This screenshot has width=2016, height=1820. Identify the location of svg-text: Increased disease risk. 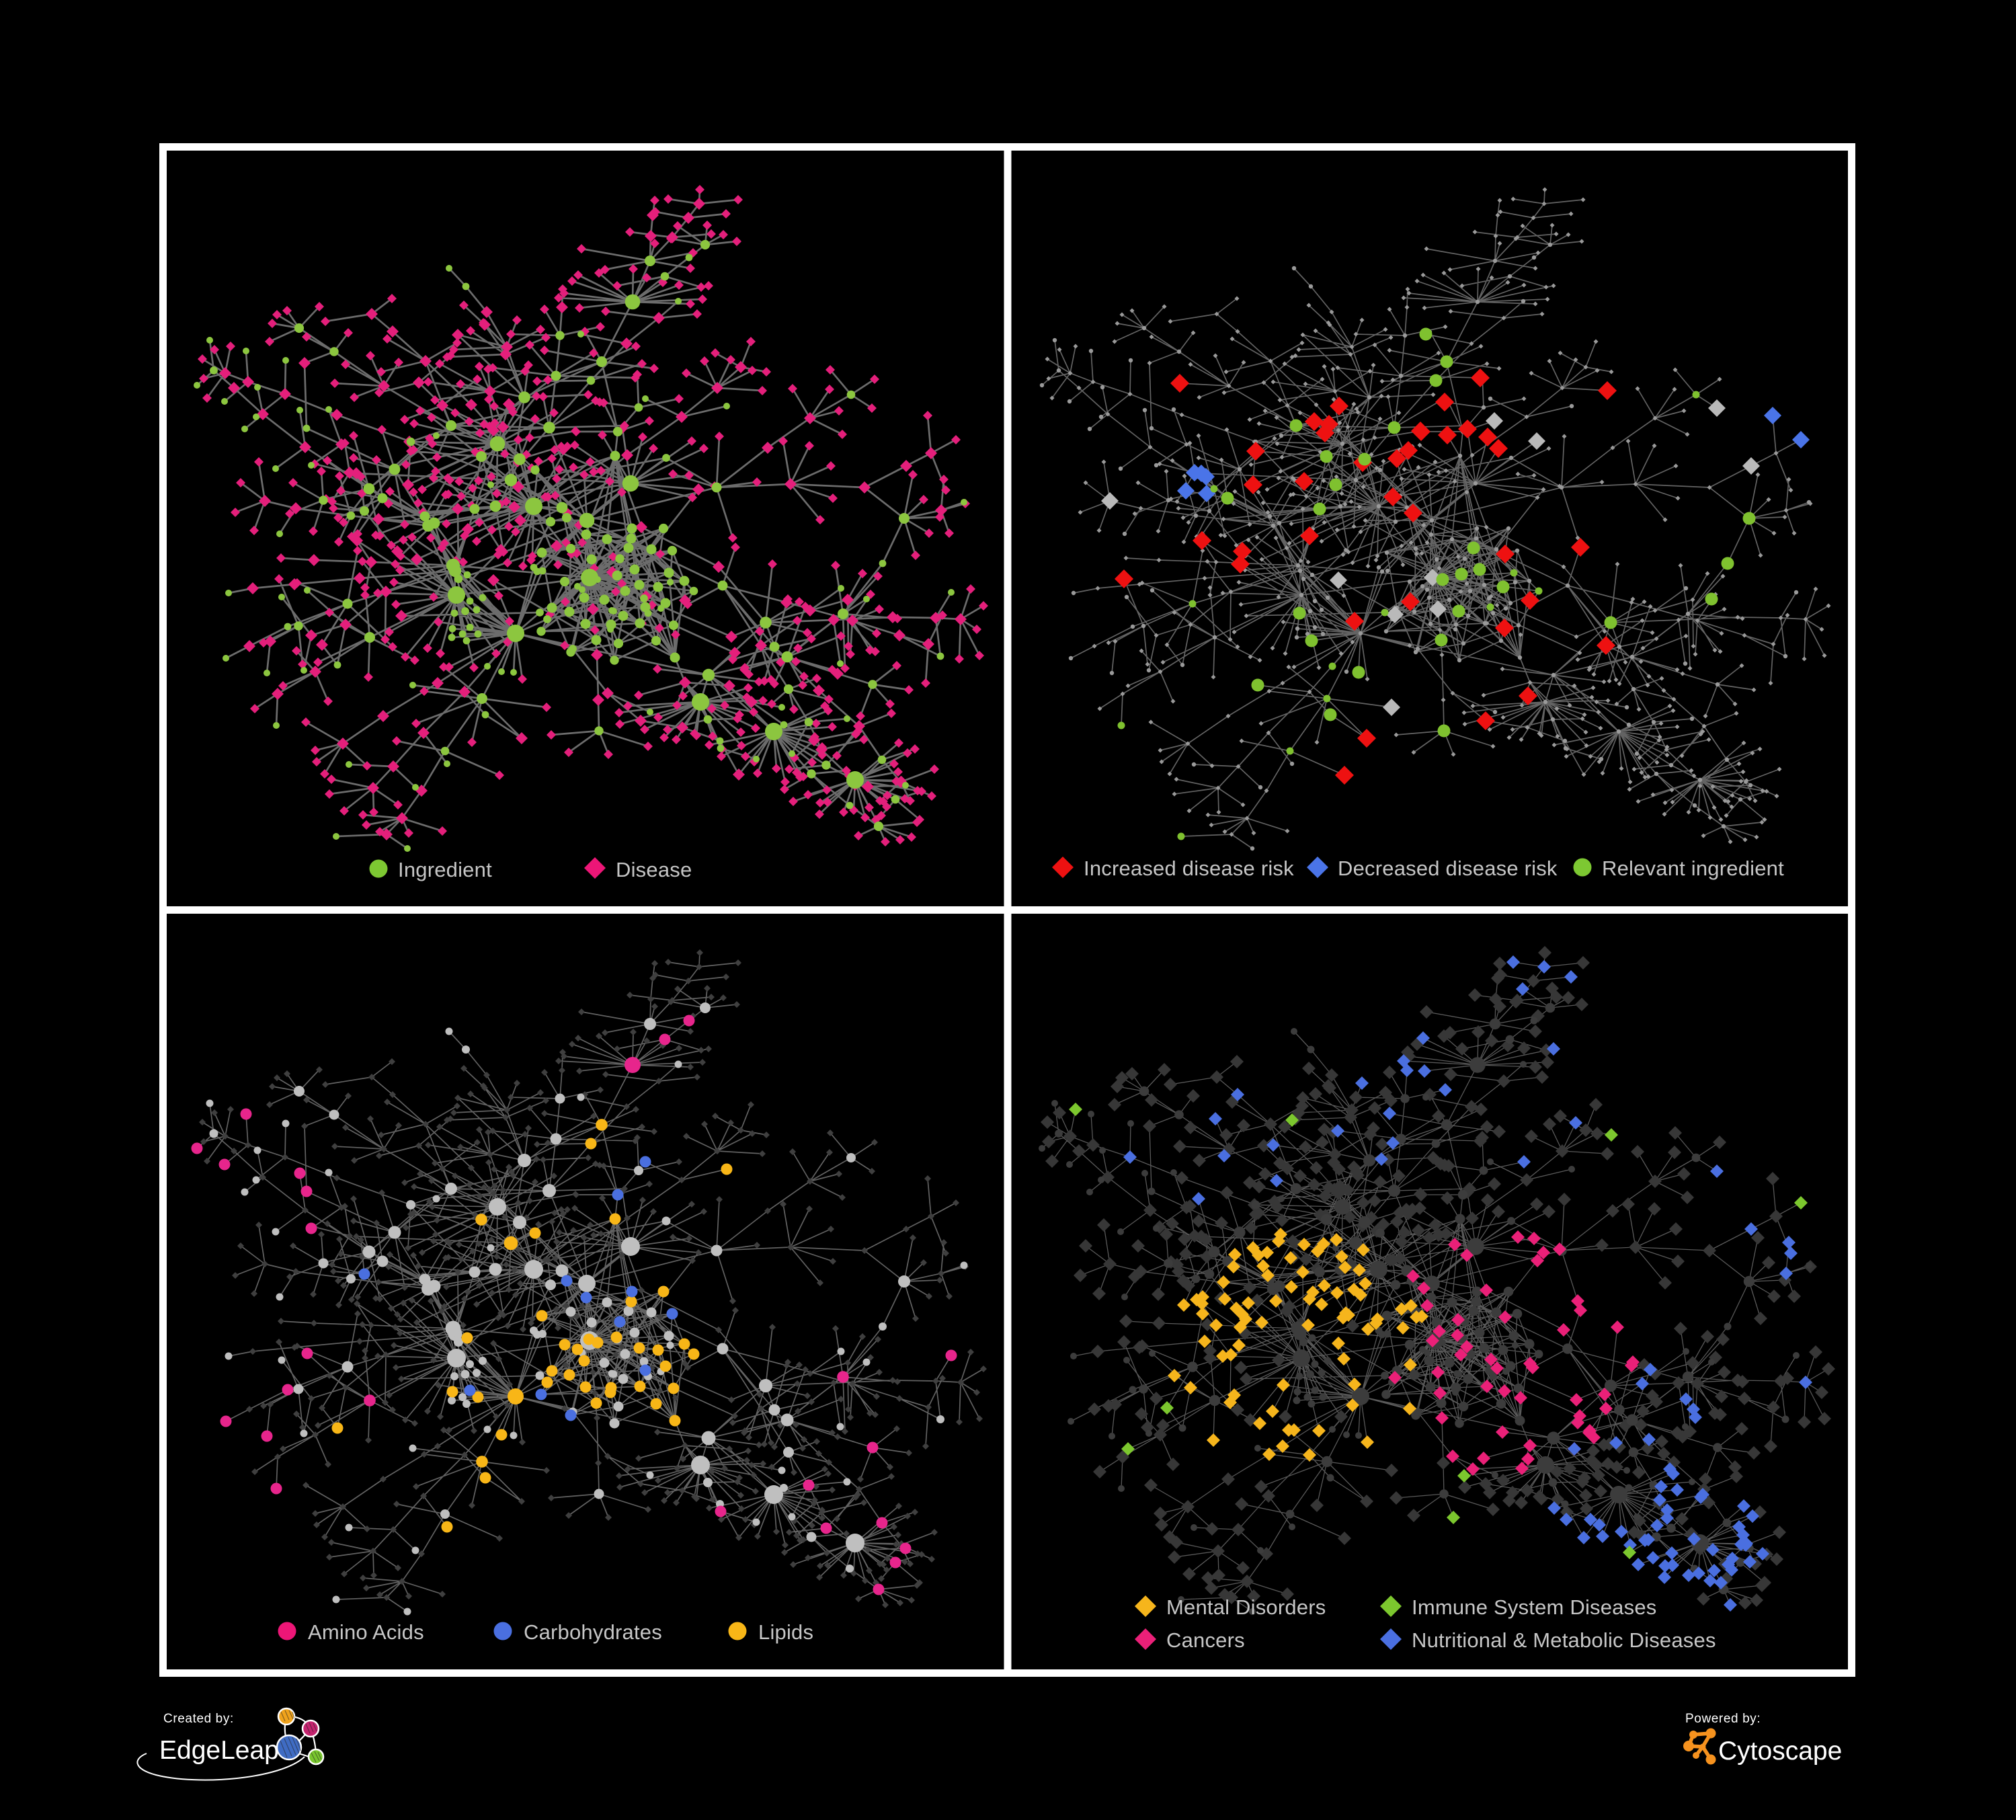
(1189, 868).